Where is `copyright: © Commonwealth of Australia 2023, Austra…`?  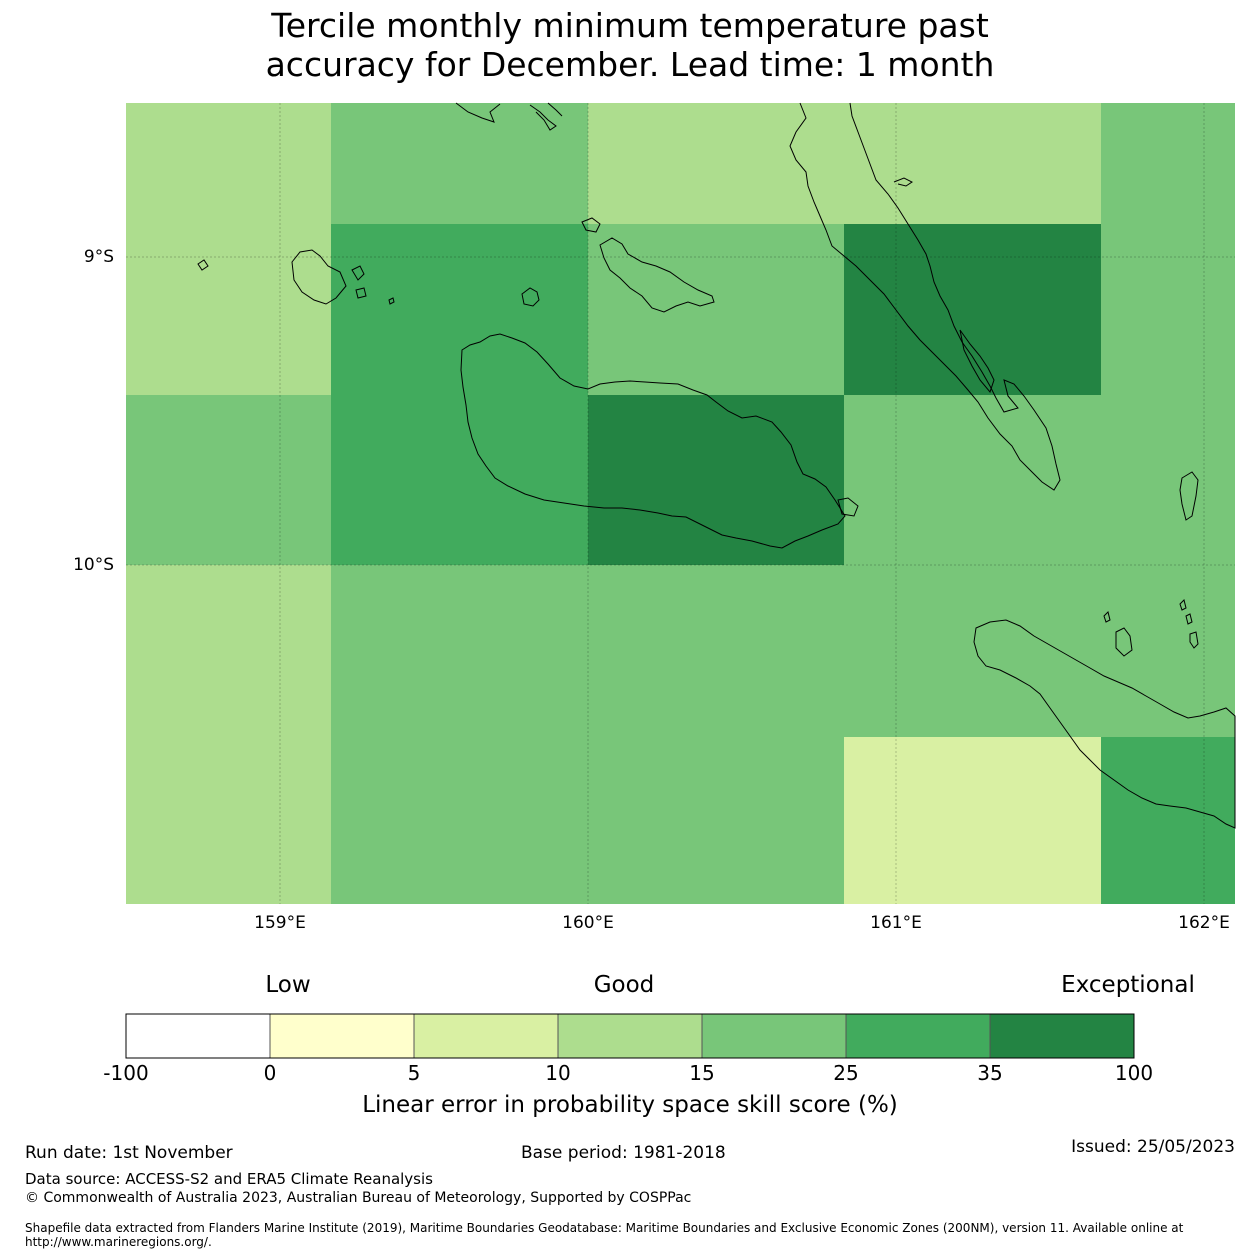
copyright: © Commonwealth of Australia 2023, Austra… is located at coordinates (358, 1198).